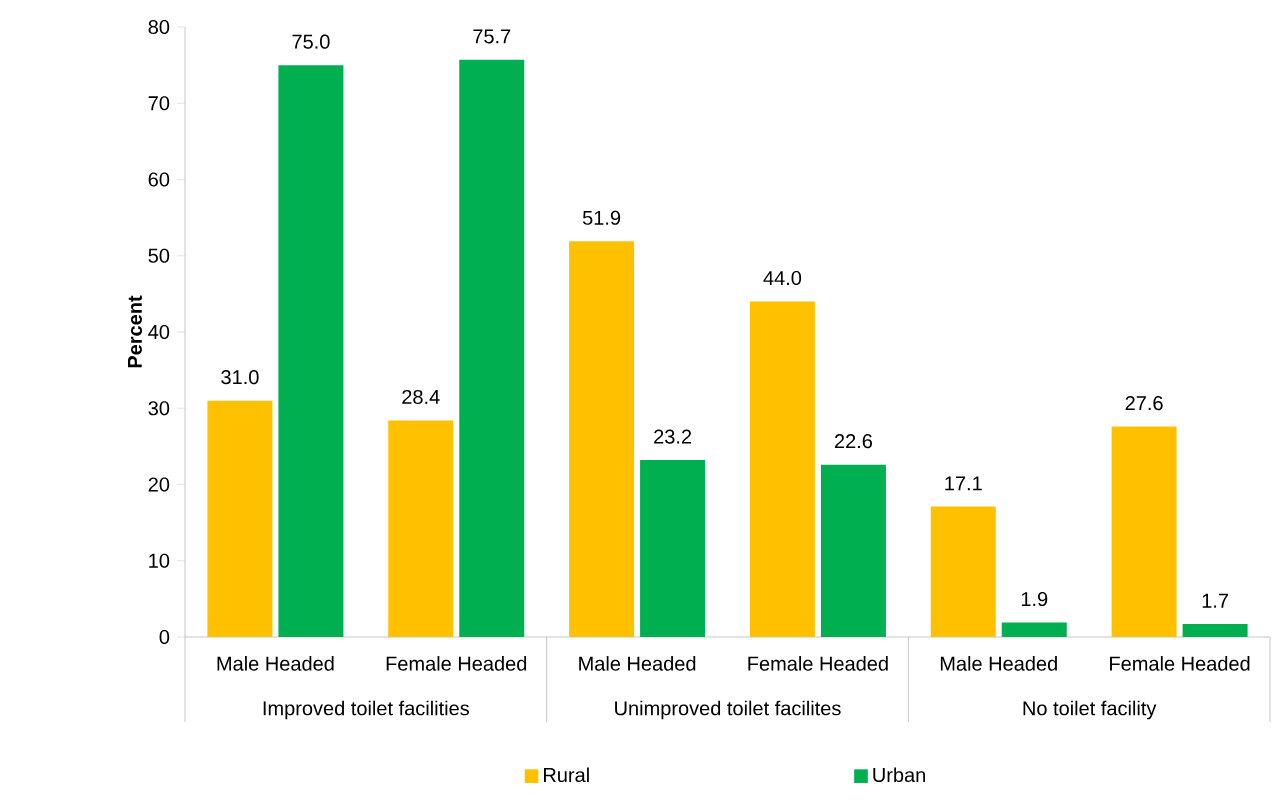 The image size is (1274, 803). Describe the element at coordinates (1215, 600) in the screenshot. I see `data-label: 1.7` at that location.